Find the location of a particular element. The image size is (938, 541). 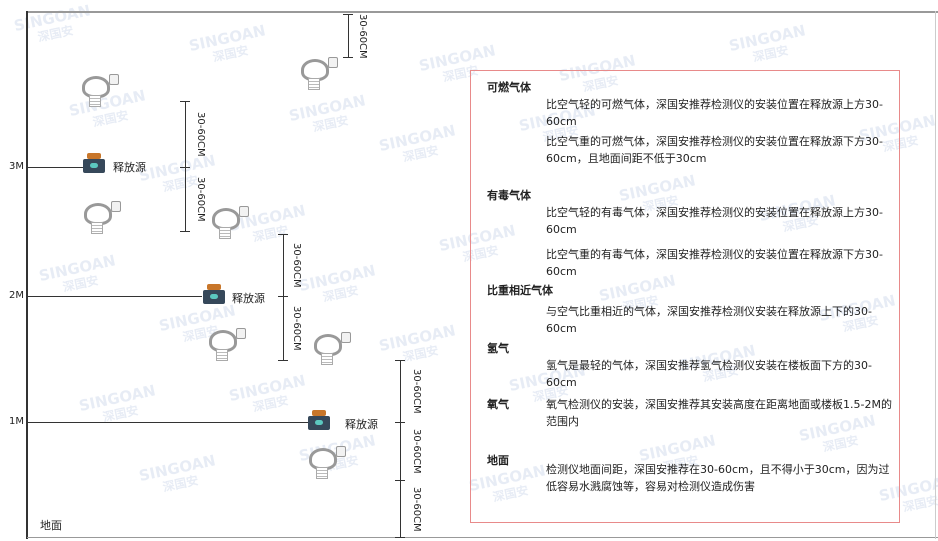

section-heading: 地面 is located at coordinates (498, 460).